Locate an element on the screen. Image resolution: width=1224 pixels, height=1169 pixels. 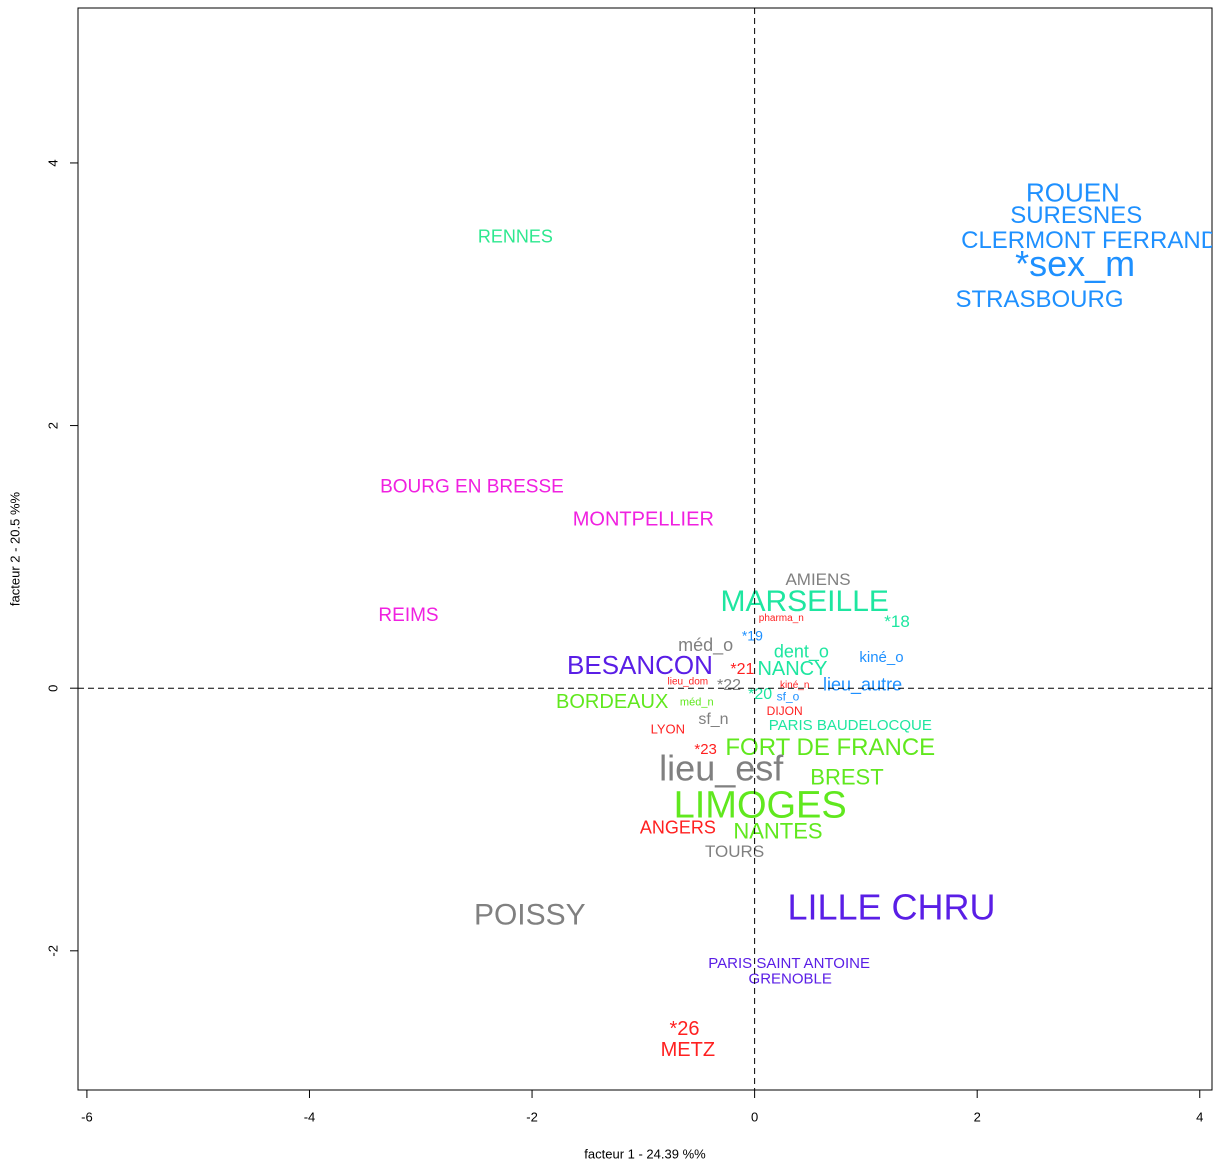
y-tick-label: 0 is located at coordinates (52, 688).